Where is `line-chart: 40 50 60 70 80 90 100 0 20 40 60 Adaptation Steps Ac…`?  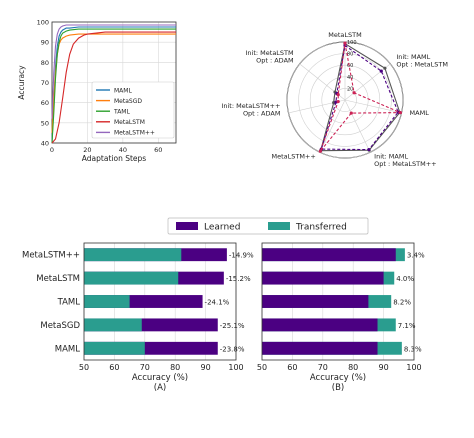
line-chart: 40 50 60 70 80 90 100 0 20 40 60 Adaptation Steps Ac… is located at coordinates (97, 91).